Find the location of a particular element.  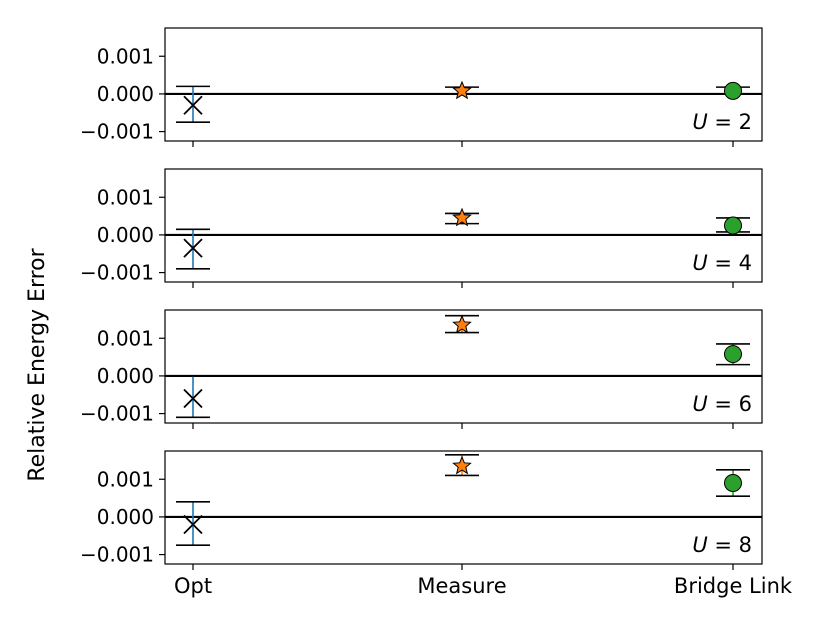

x-tick-label: Measure is located at coordinates (461, 586).